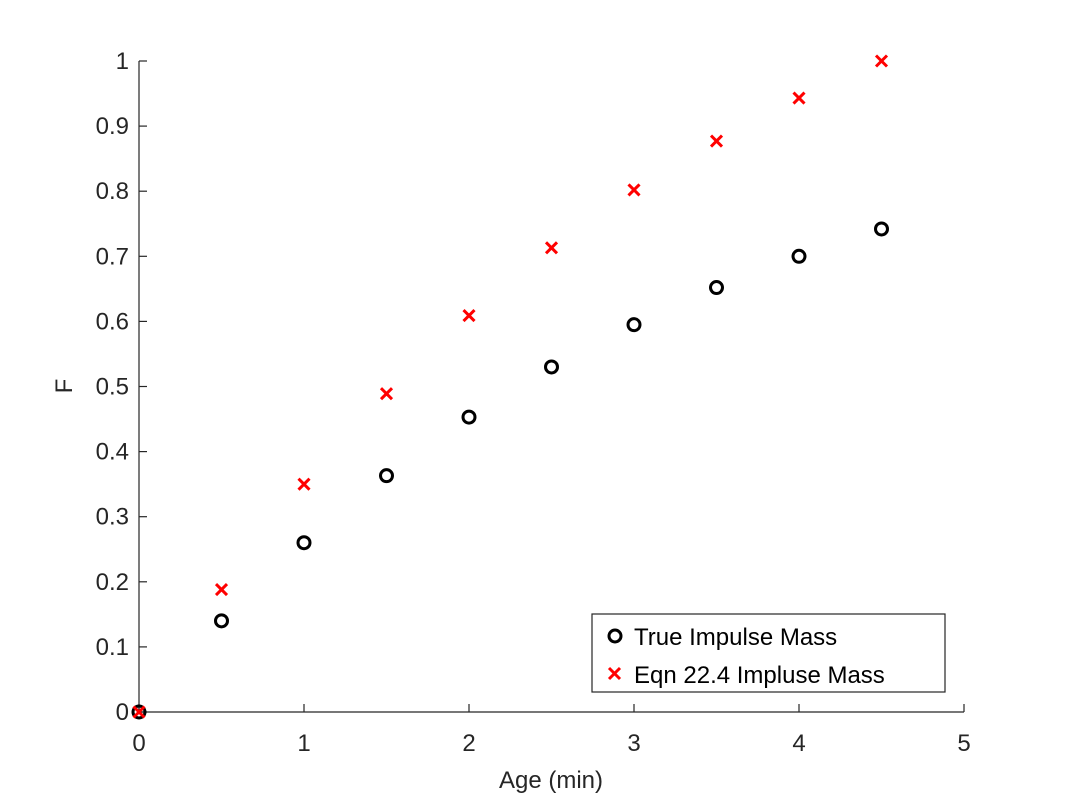  What do you see at coordinates (64, 386) in the screenshot?
I see `y-axis-label: F` at bounding box center [64, 386].